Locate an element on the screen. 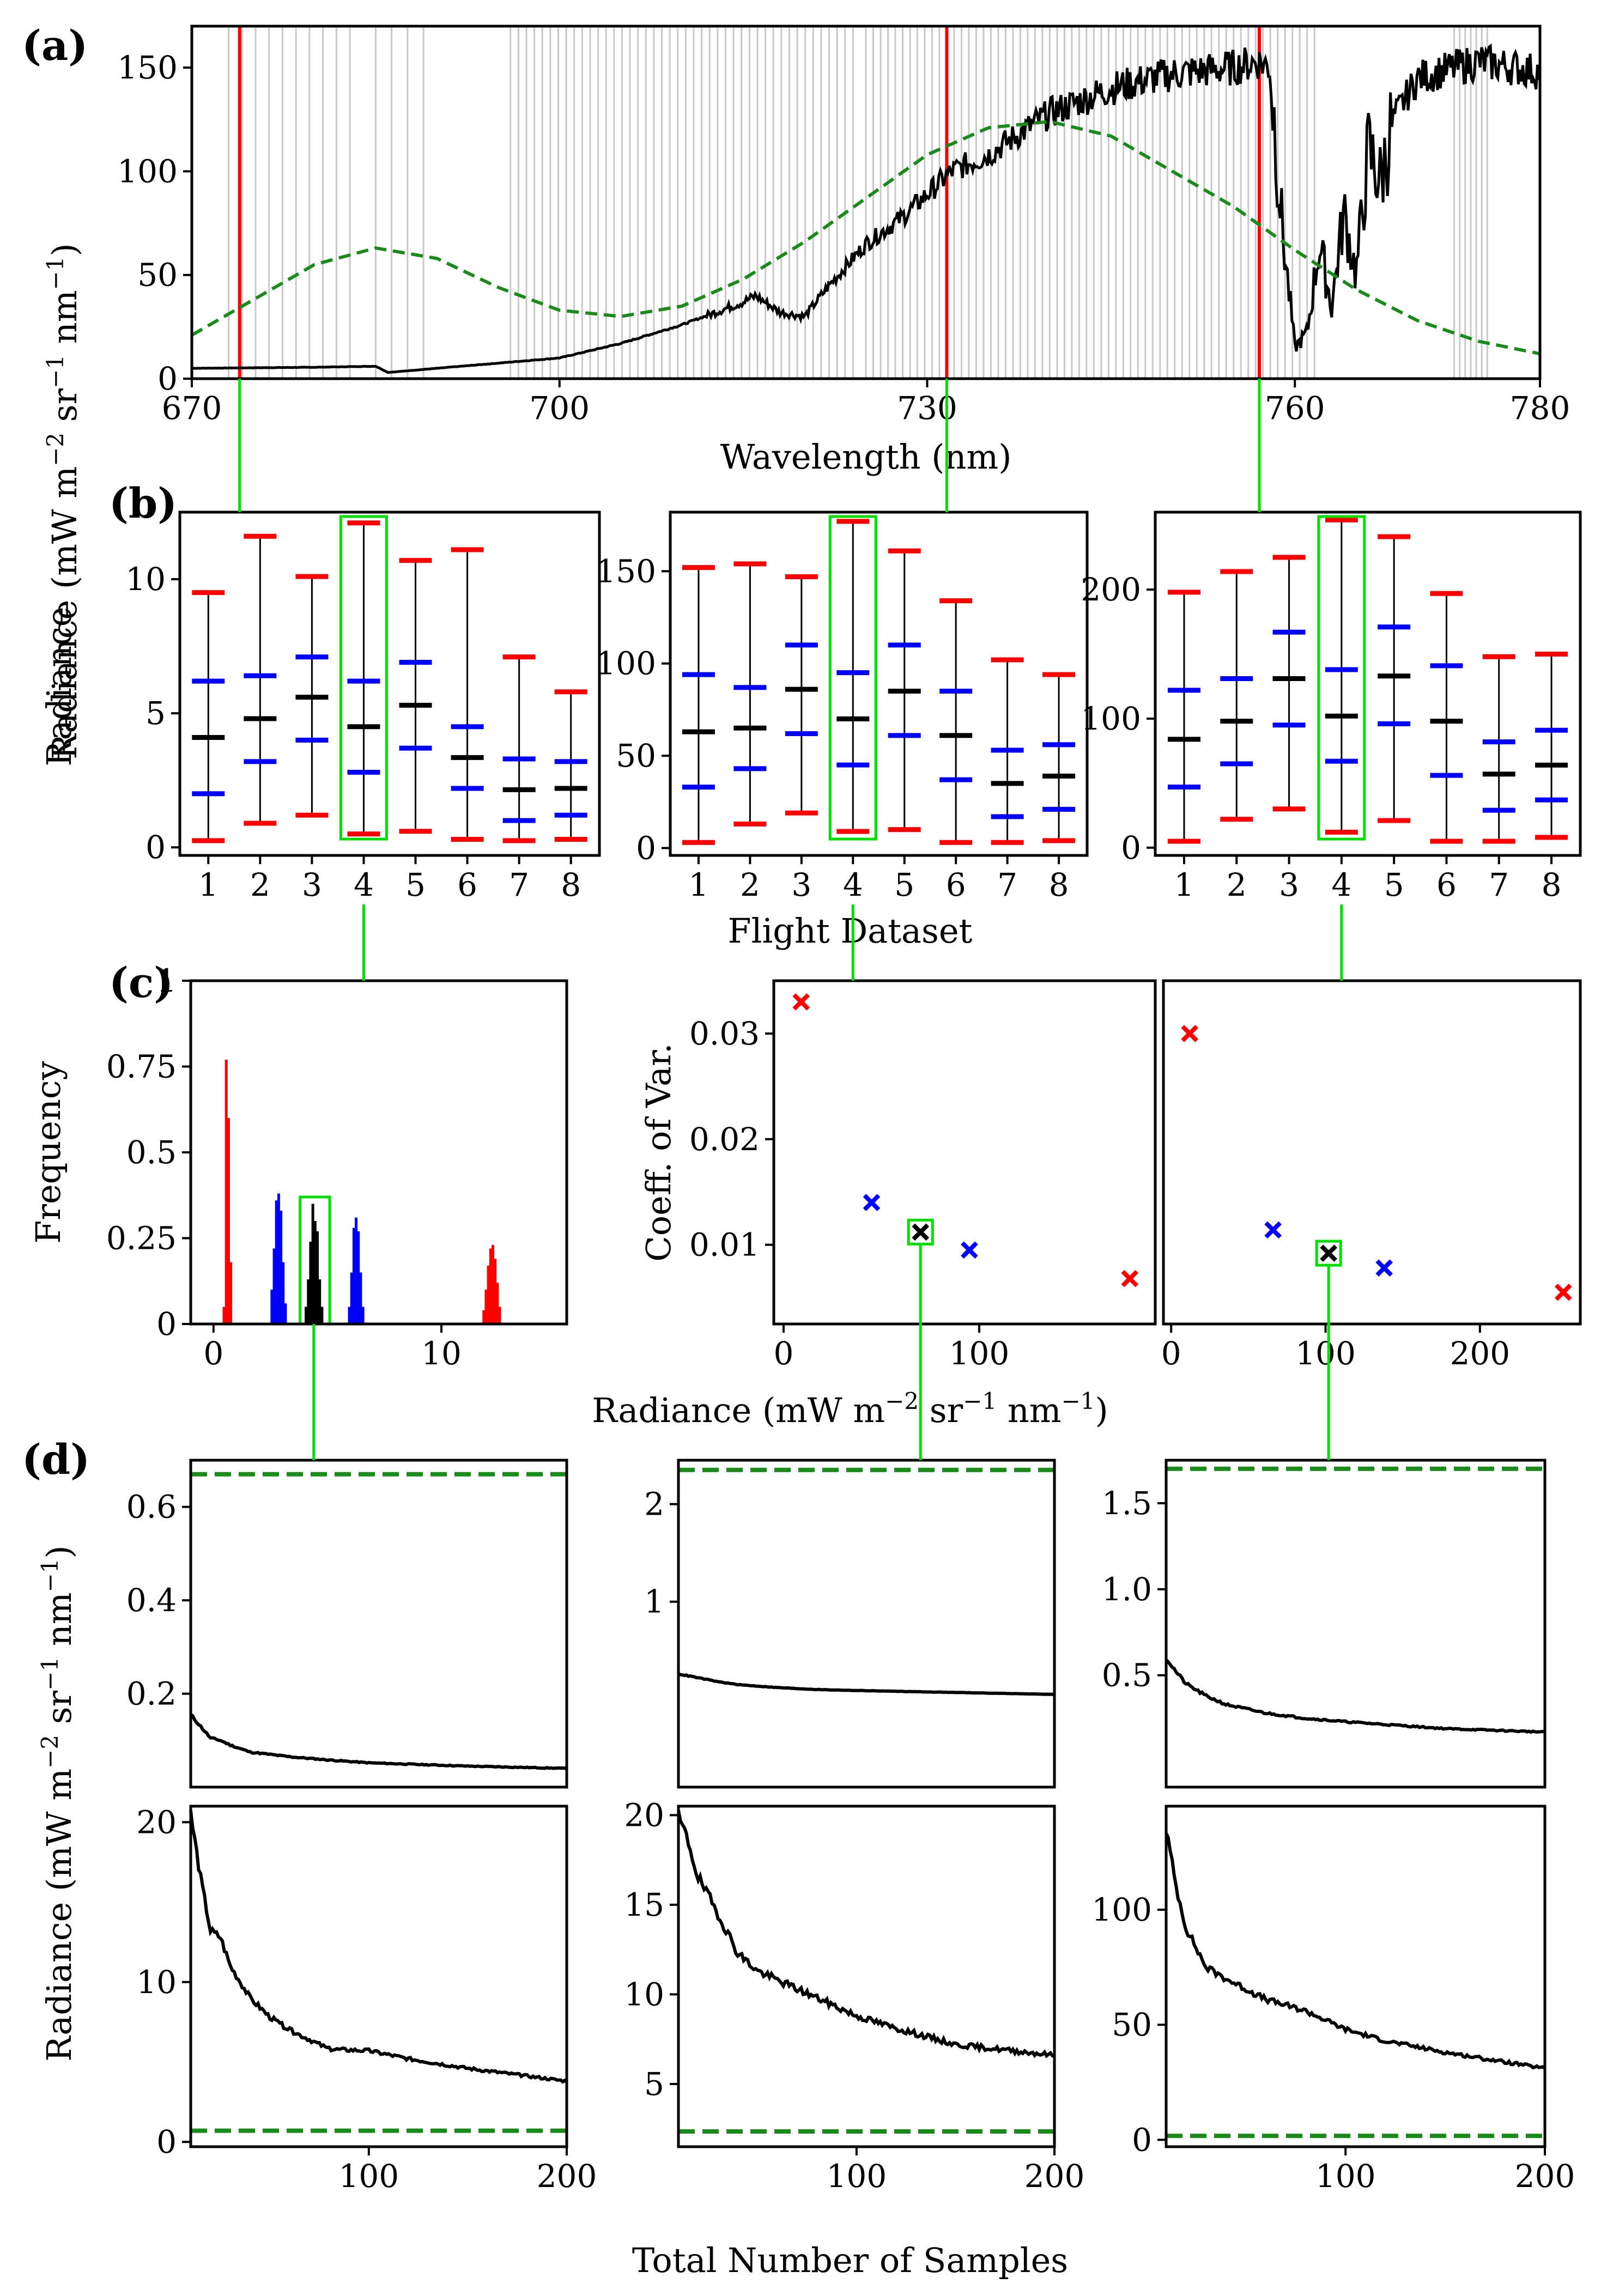 The width and height of the screenshot is (1601, 2296). panel-d-label: (d) is located at coordinates (56, 1460).